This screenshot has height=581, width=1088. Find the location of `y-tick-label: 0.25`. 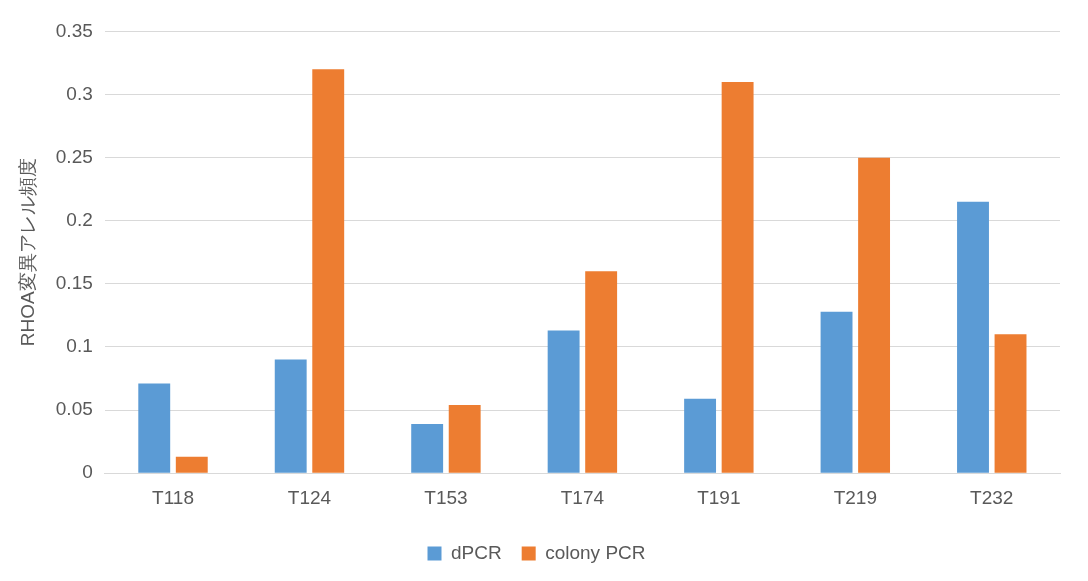

y-tick-label: 0.25 is located at coordinates (74, 156).